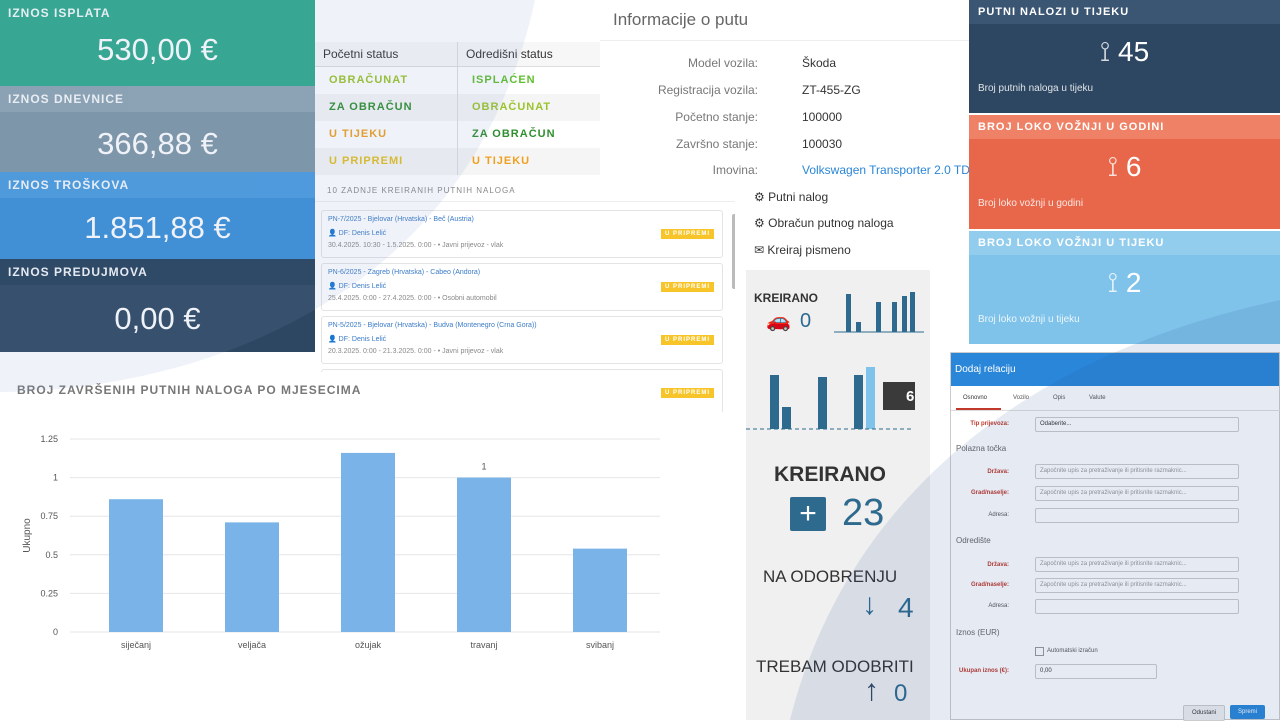 The image size is (1280, 721). Describe the element at coordinates (1039, 651) in the screenshot. I see `auto-checkbox` at that location.